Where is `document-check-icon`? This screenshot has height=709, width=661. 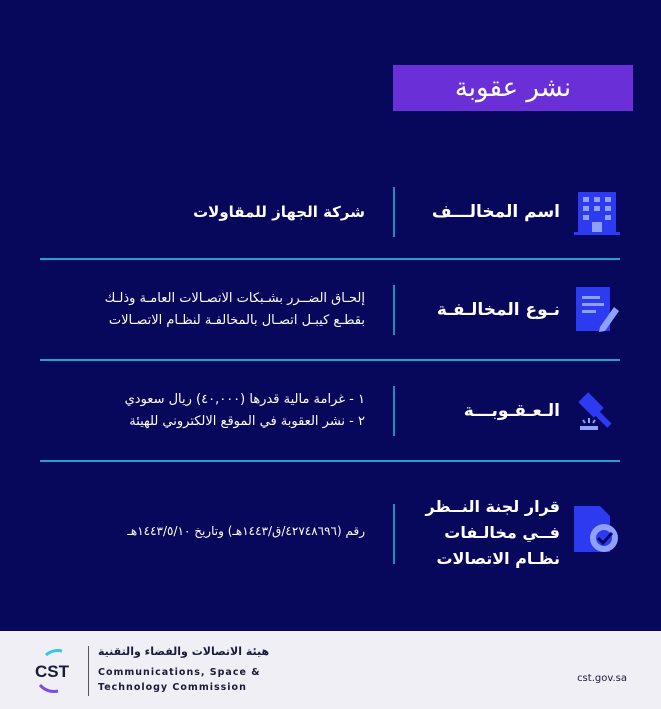
document-check-icon is located at coordinates (596, 529).